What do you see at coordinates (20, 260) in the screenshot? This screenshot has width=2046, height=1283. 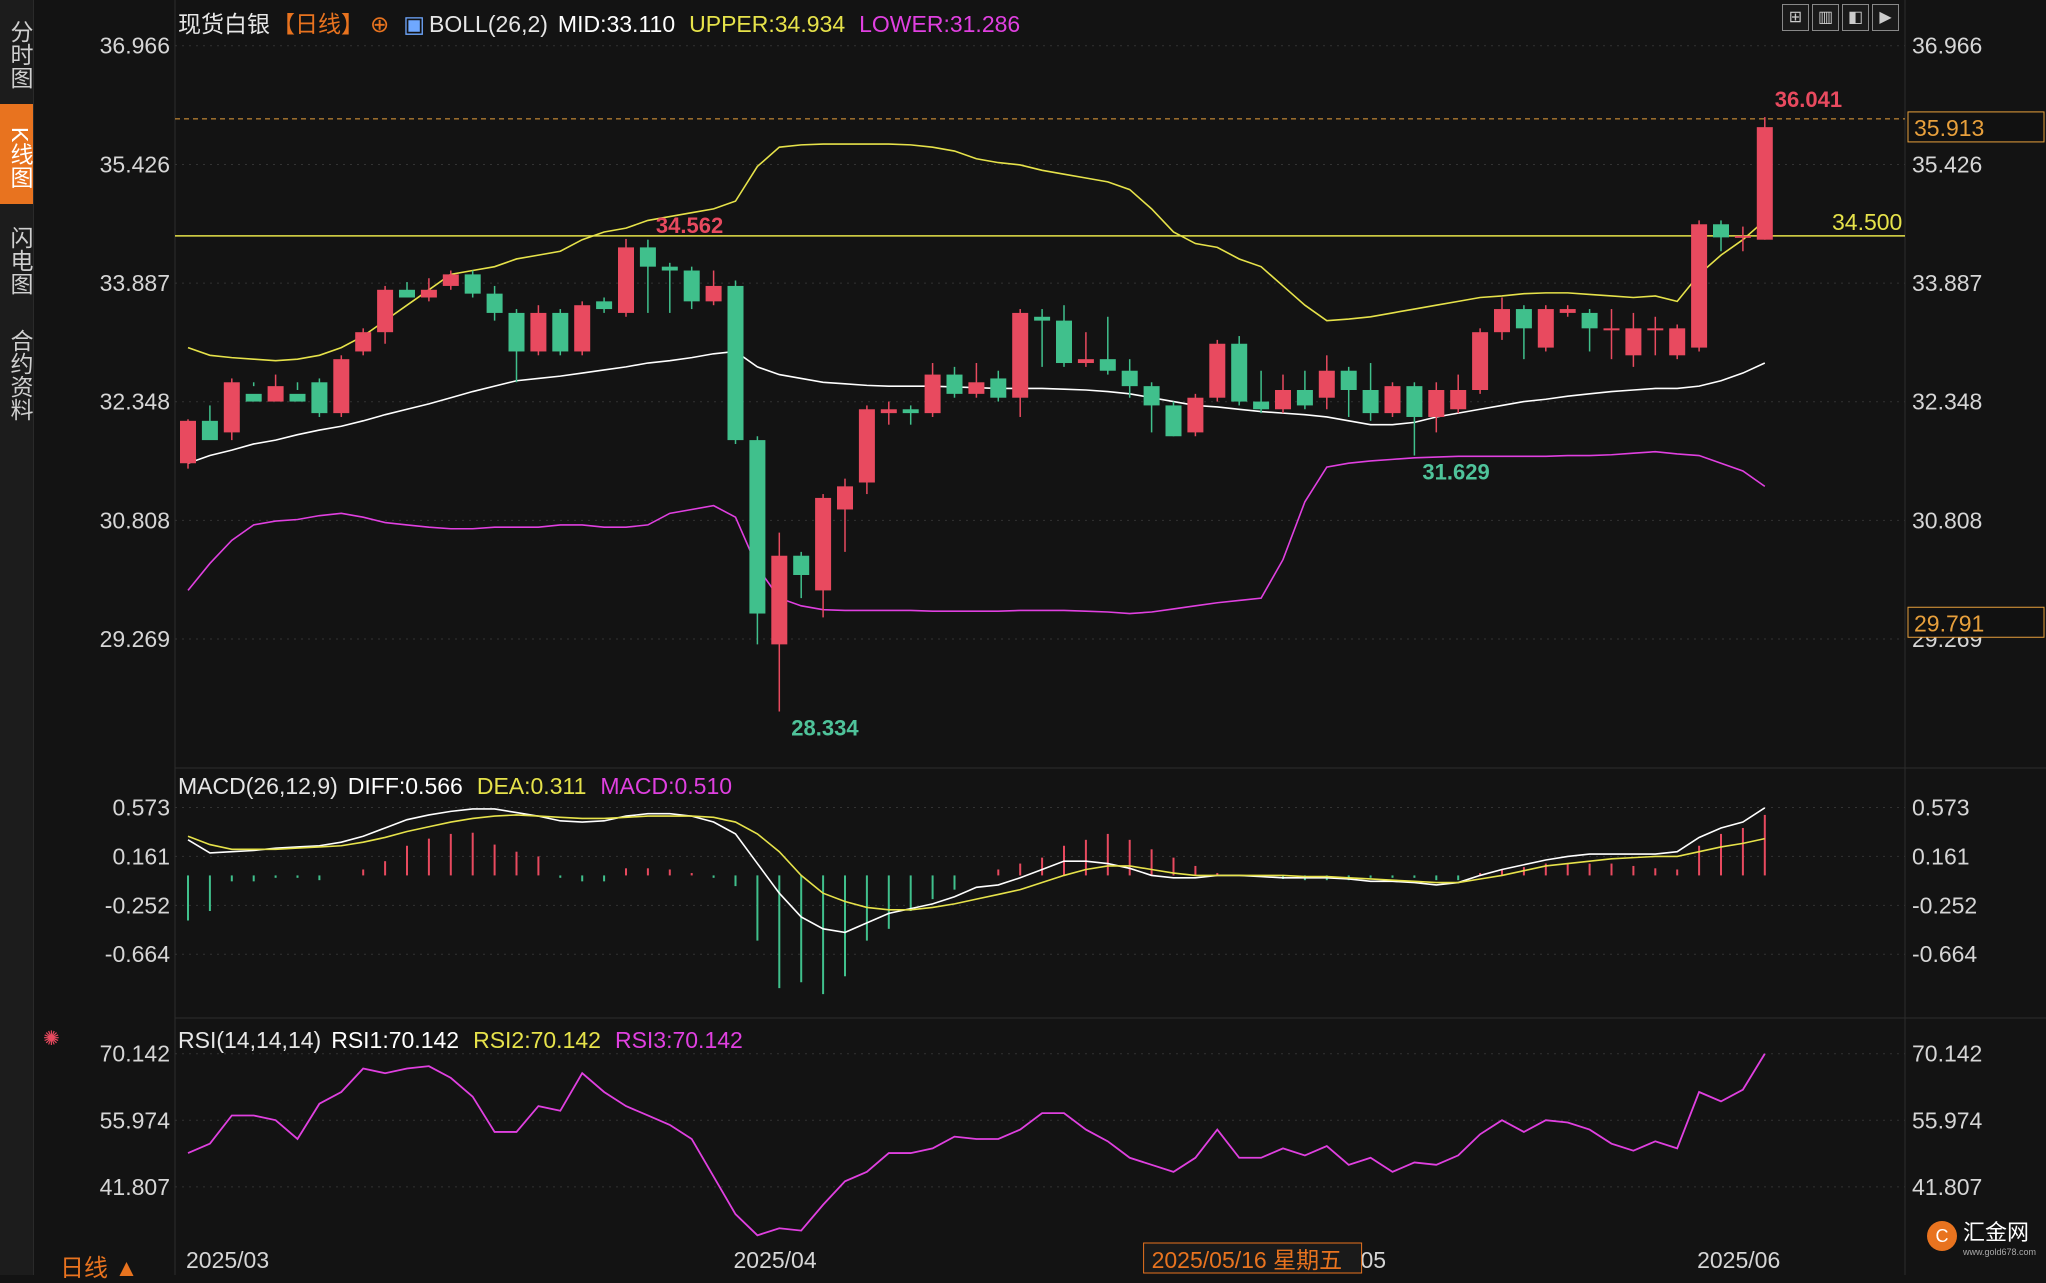 I see `sidebar-tab-flash: 闪电图` at bounding box center [20, 260].